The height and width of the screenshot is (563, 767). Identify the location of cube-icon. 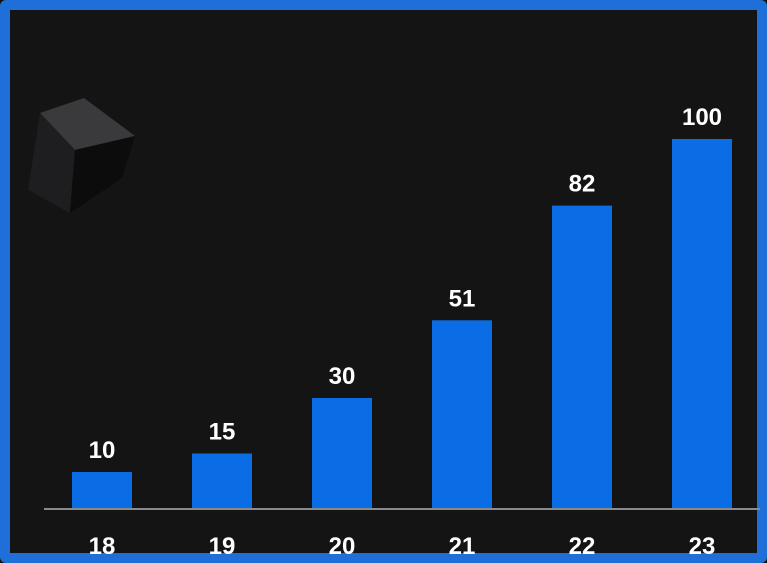
(81, 155).